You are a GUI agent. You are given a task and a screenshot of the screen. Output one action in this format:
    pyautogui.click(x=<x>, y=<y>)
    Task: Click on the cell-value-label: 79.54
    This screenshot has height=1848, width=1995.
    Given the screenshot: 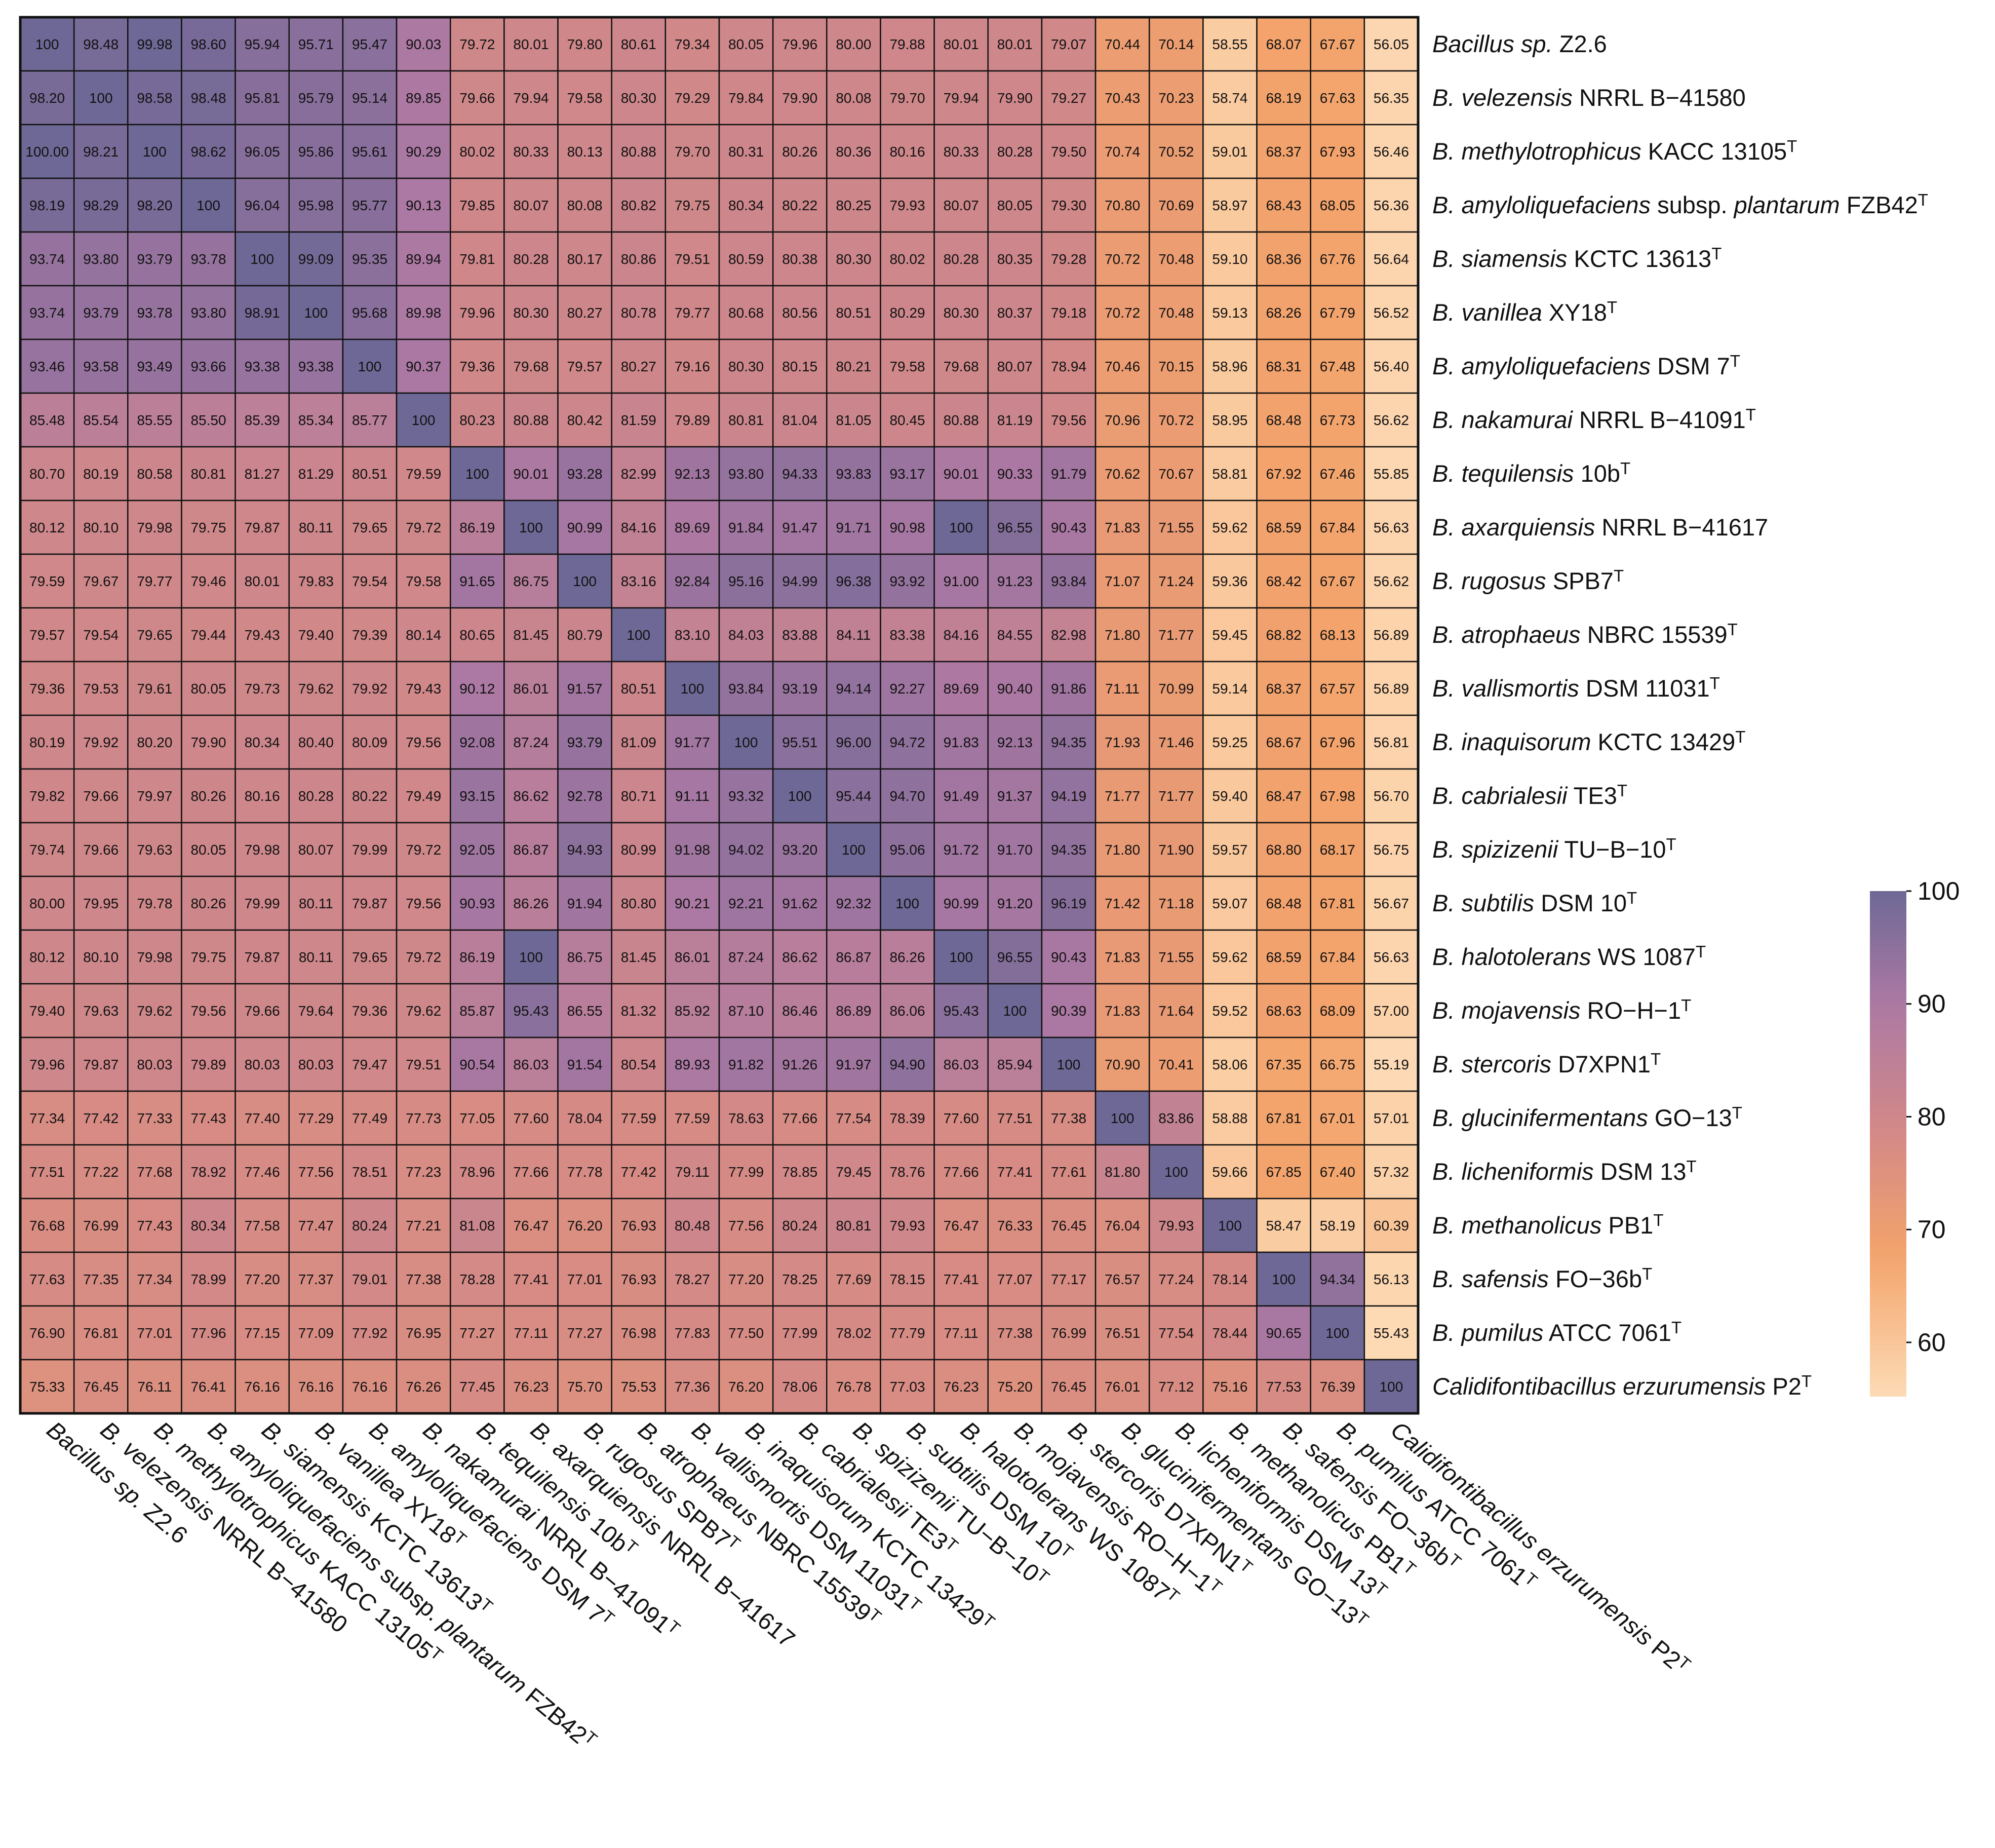 What is the action you would take?
    pyautogui.click(x=101, y=635)
    